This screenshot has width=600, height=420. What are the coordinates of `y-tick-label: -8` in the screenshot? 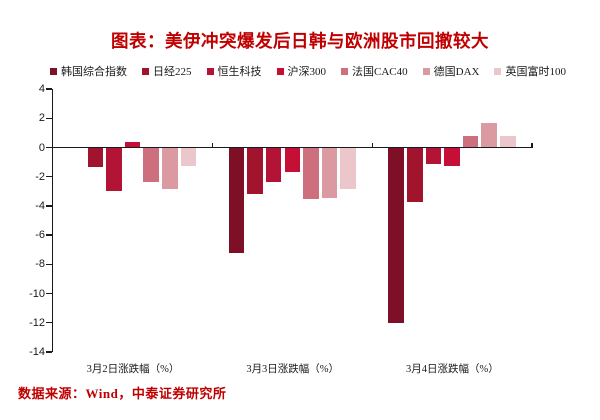 It's located at (40, 264).